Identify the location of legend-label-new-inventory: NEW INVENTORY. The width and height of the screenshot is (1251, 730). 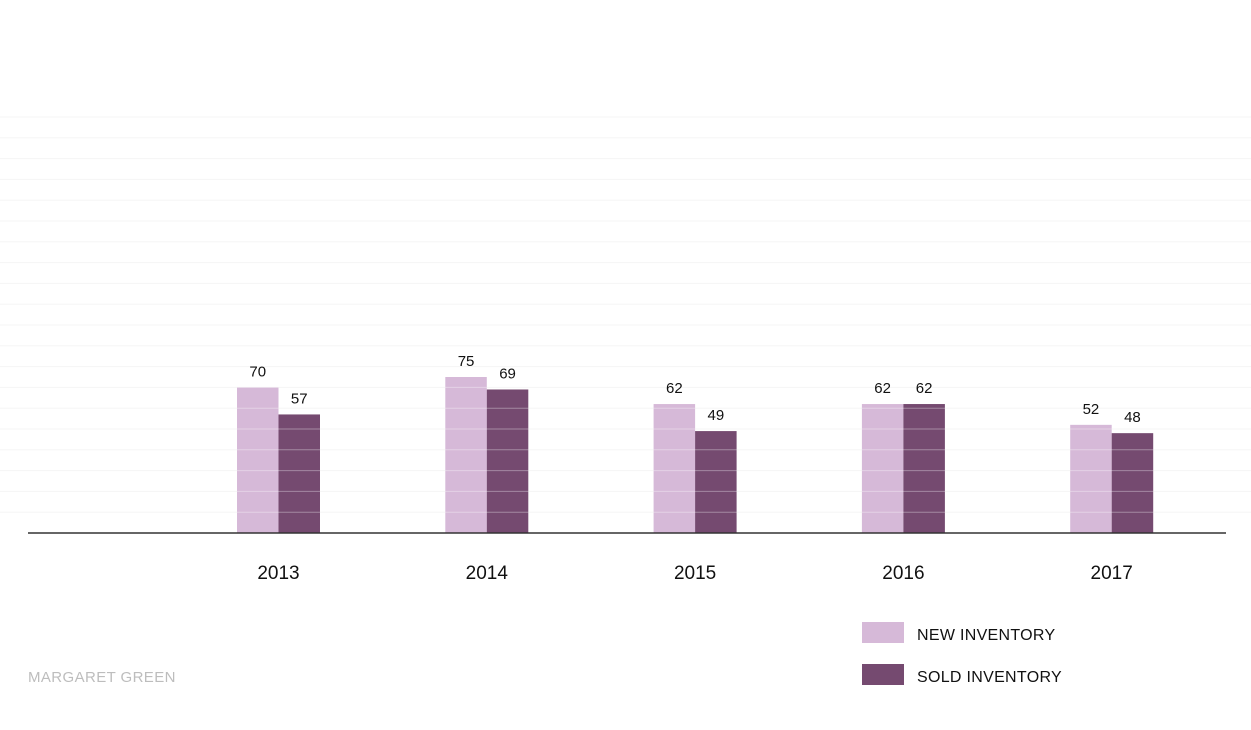
(986, 635).